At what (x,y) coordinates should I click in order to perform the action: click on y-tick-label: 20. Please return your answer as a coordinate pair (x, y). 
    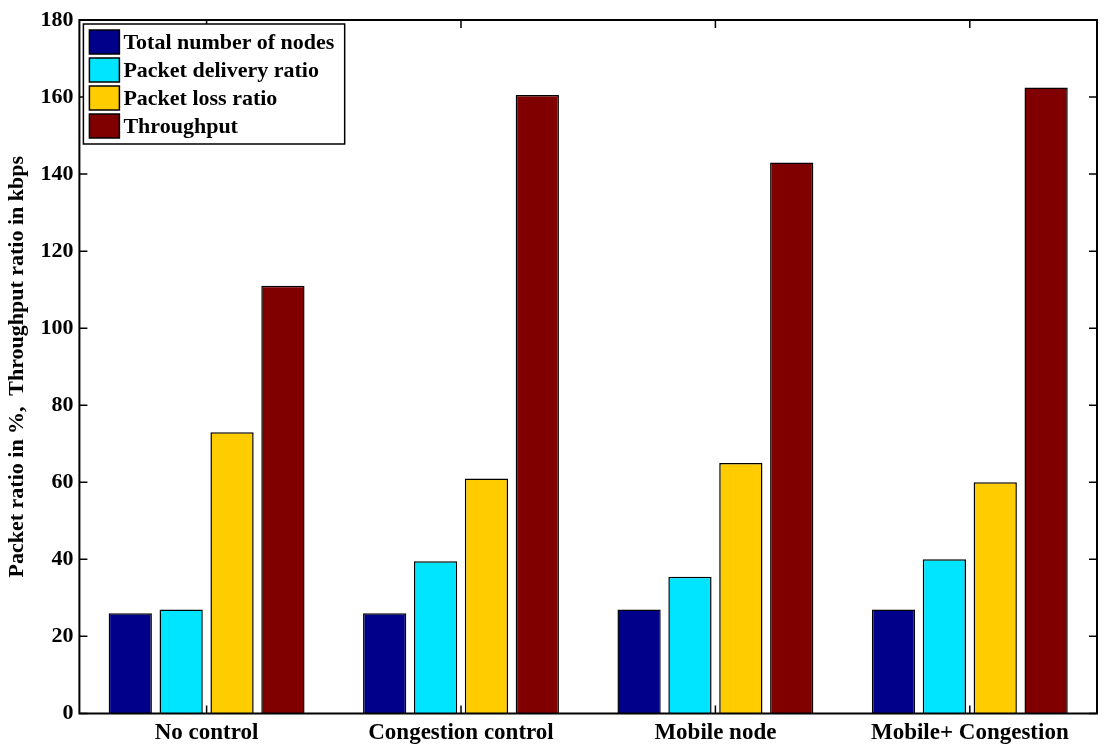
    Looking at the image, I should click on (62, 635).